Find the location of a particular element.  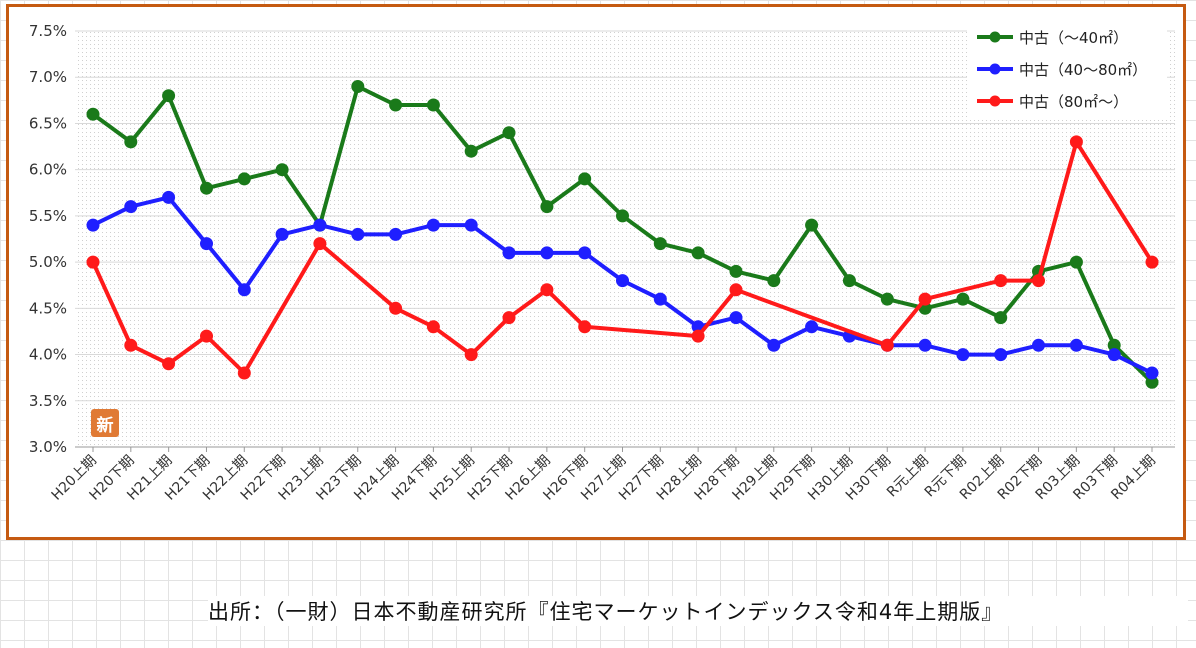

y-tick-label: 4.5% is located at coordinates (48, 308).